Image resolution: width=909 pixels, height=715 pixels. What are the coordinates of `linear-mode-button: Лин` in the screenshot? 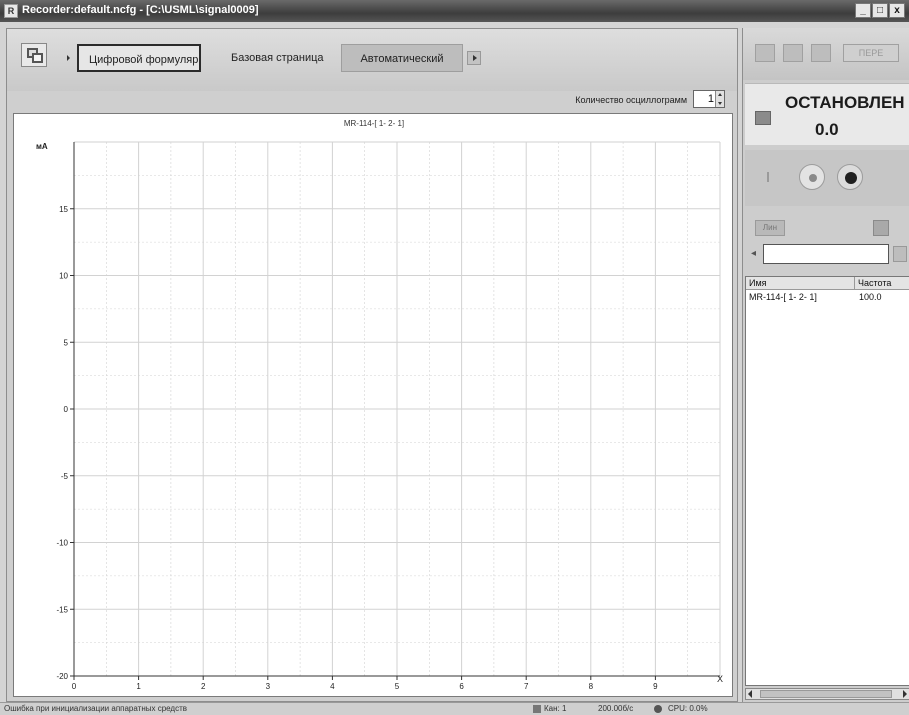 It's located at (770, 228).